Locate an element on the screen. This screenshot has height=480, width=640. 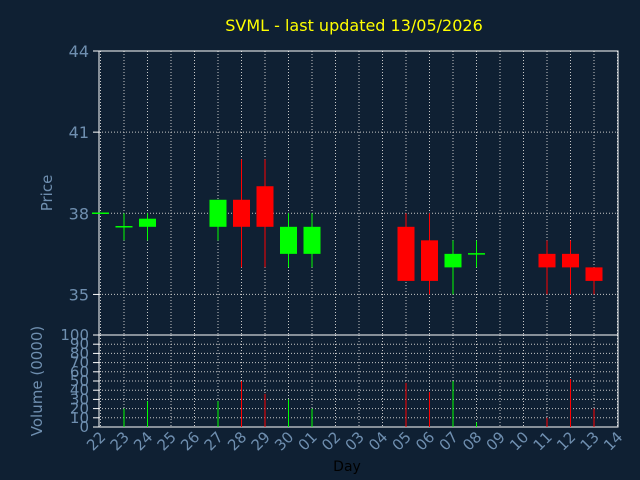
price-y-axis: 44 41 38 35 is located at coordinates (84, 173).